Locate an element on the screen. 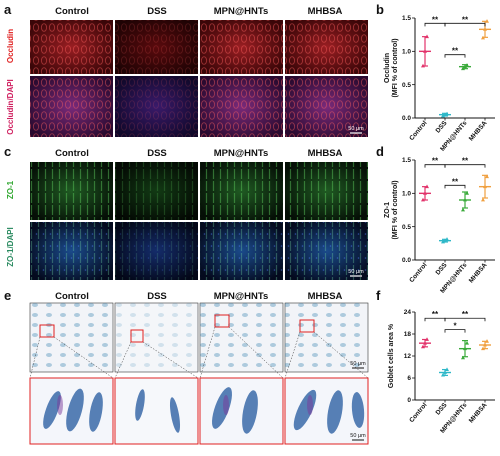  y-tick-label: 18 is located at coordinates (408, 334).